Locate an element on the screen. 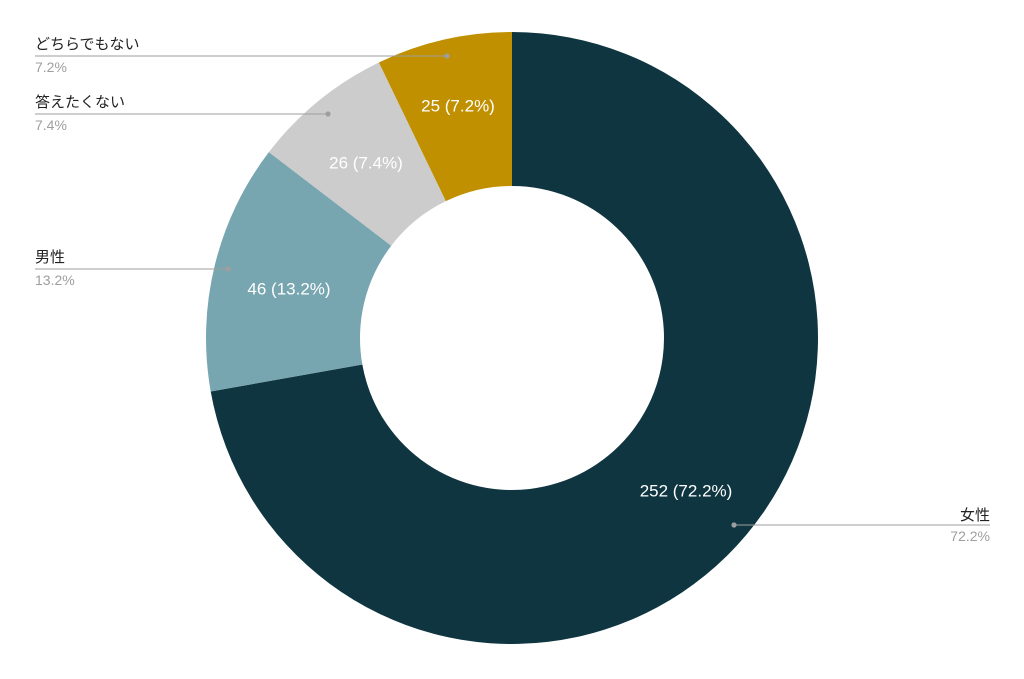 This screenshot has width=1024, height=679. slice-value-label: 46 (13.2%) is located at coordinates (288, 288).